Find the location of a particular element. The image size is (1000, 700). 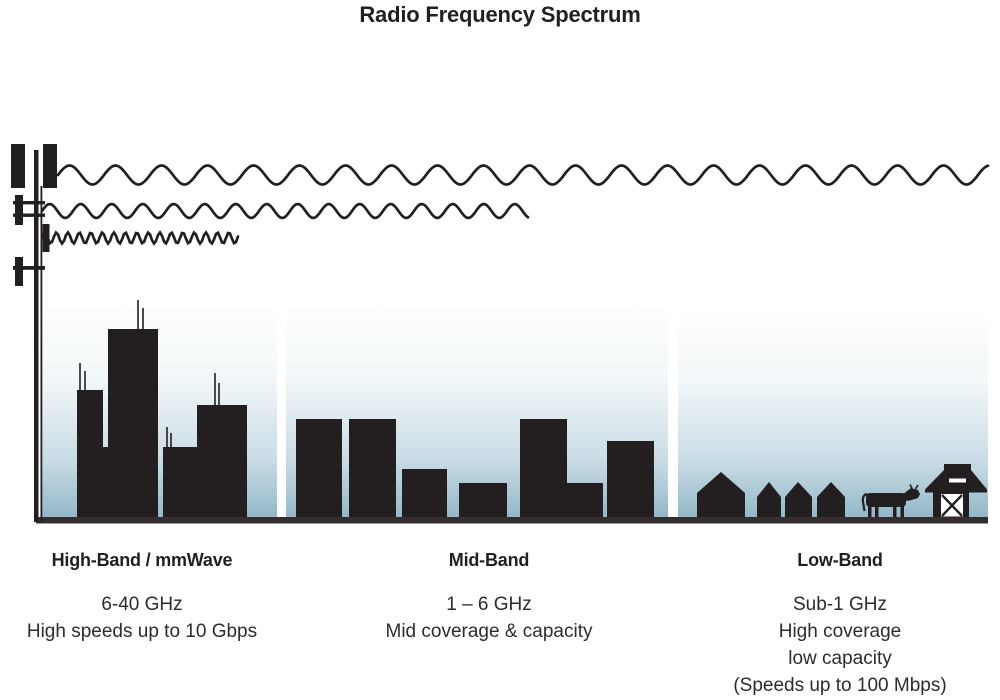

low-band-long-wave is located at coordinates (523, 175).